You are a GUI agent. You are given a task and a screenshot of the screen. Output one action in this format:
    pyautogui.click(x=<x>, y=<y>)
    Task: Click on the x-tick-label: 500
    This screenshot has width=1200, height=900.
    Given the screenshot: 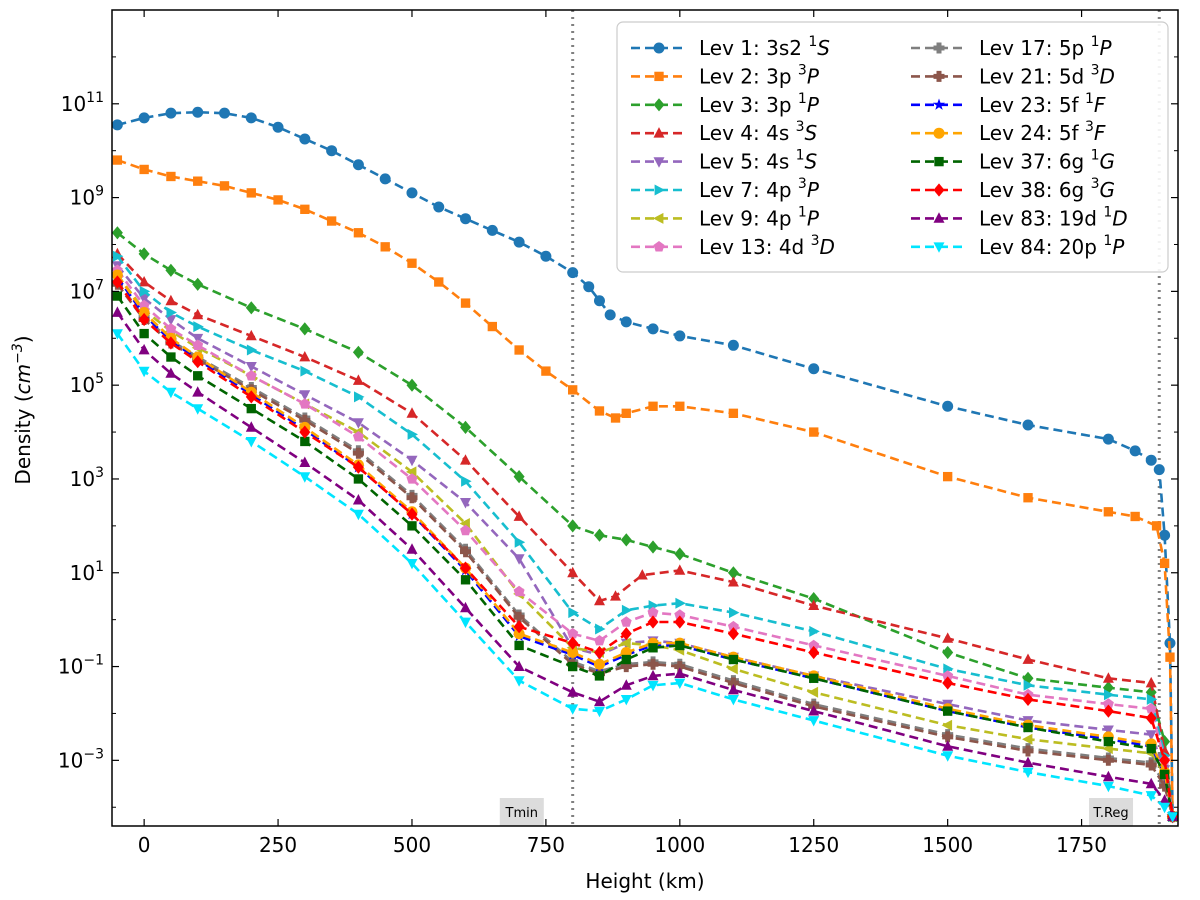 What is the action you would take?
    pyautogui.click(x=412, y=845)
    